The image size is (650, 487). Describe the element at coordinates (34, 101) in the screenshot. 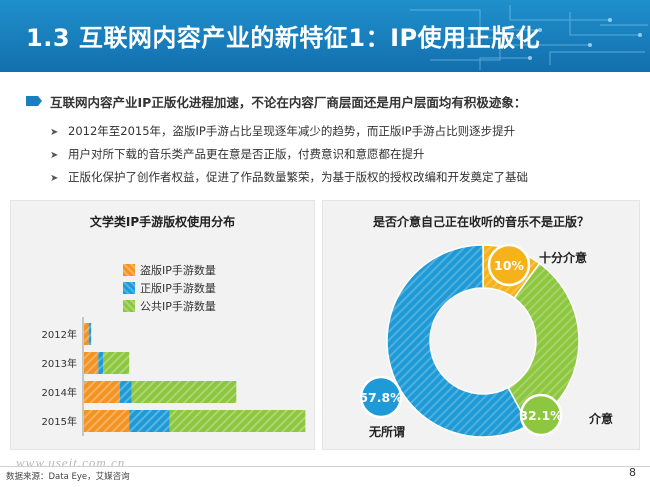

I see `lead-marker-icon` at that location.